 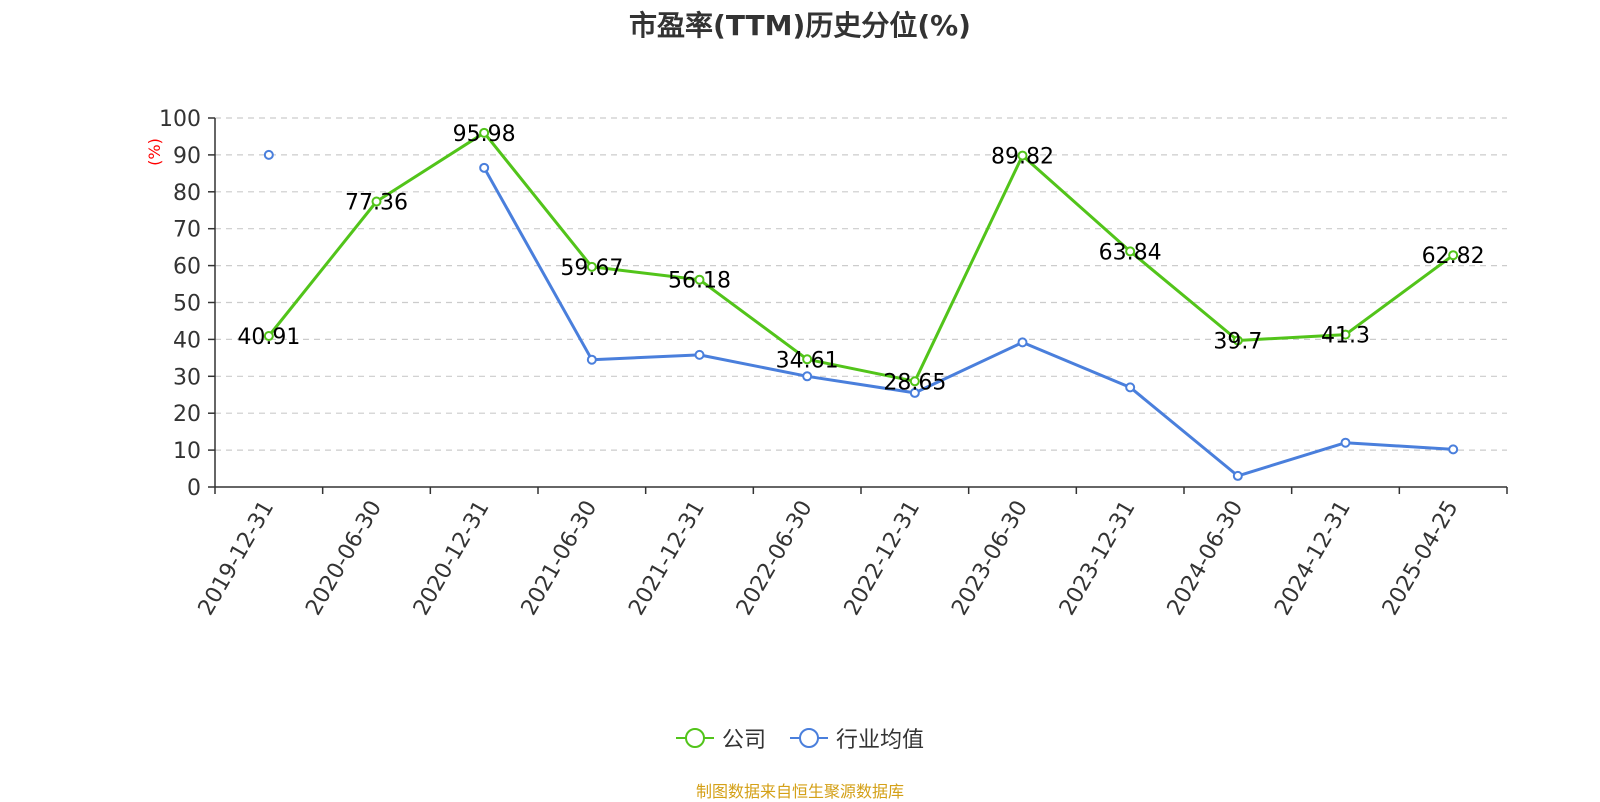 I want to click on y-tick-label: 80, so click(x=187, y=193).